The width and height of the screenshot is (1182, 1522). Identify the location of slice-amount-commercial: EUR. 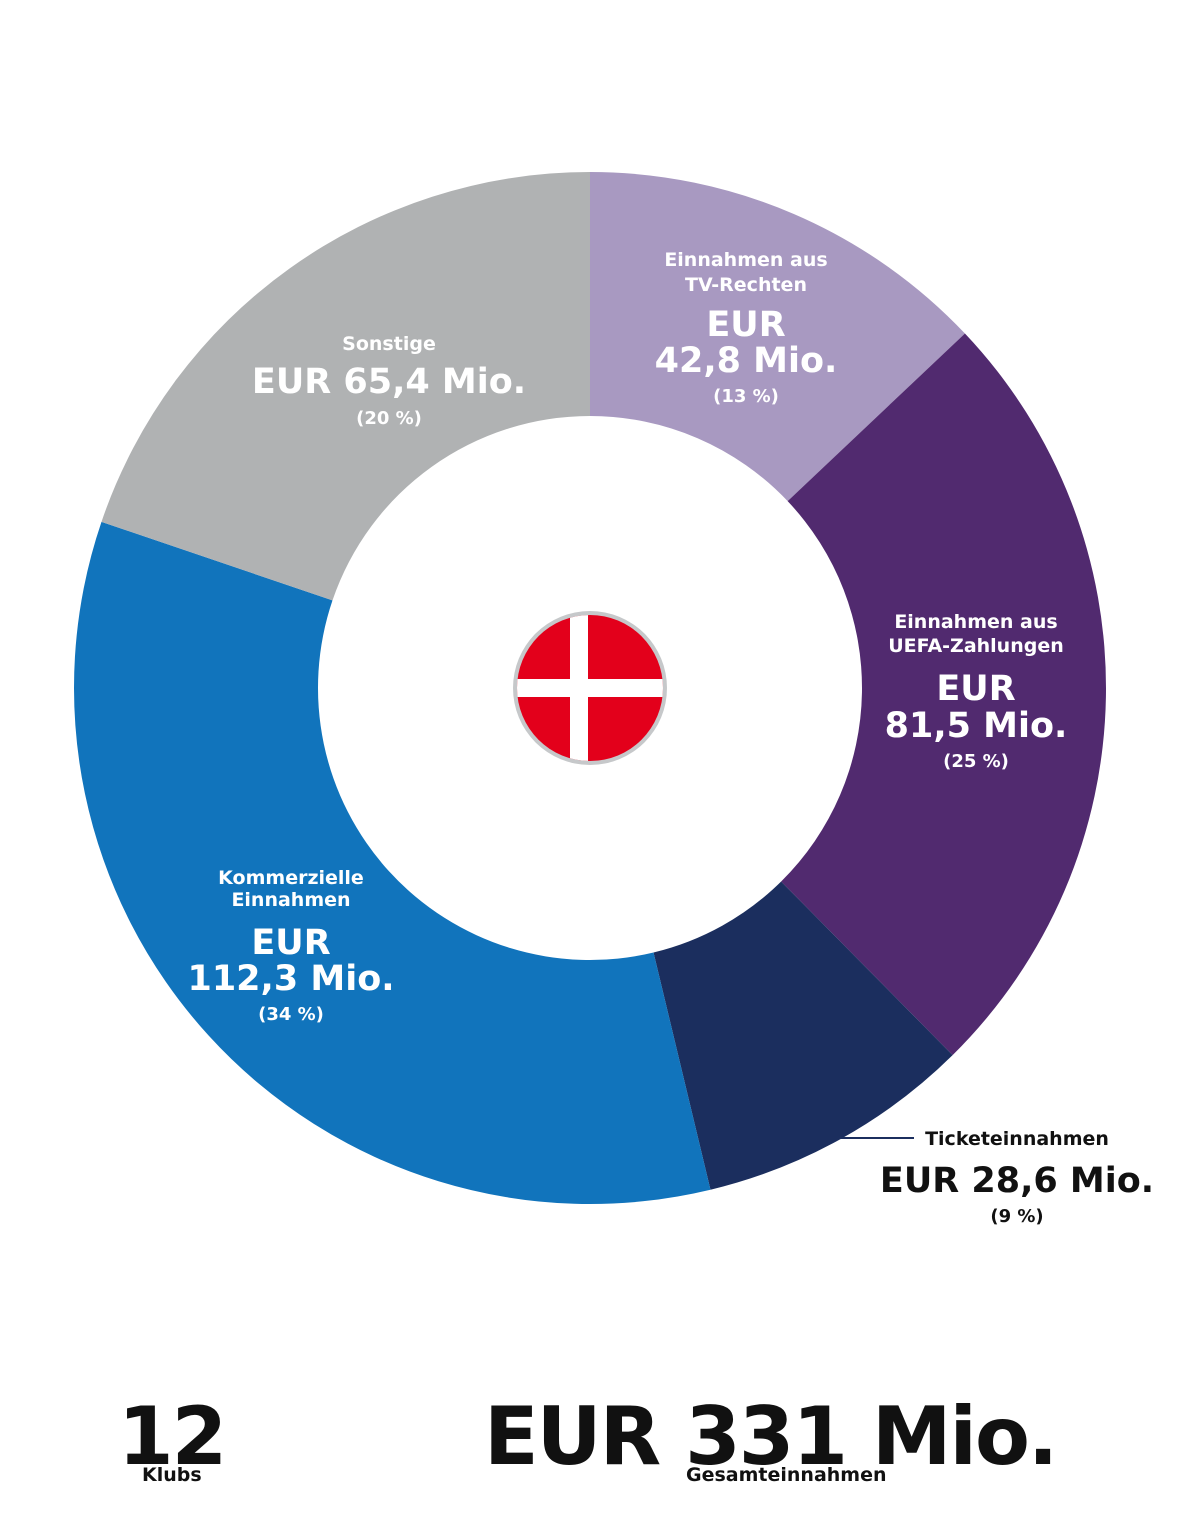
(290, 943).